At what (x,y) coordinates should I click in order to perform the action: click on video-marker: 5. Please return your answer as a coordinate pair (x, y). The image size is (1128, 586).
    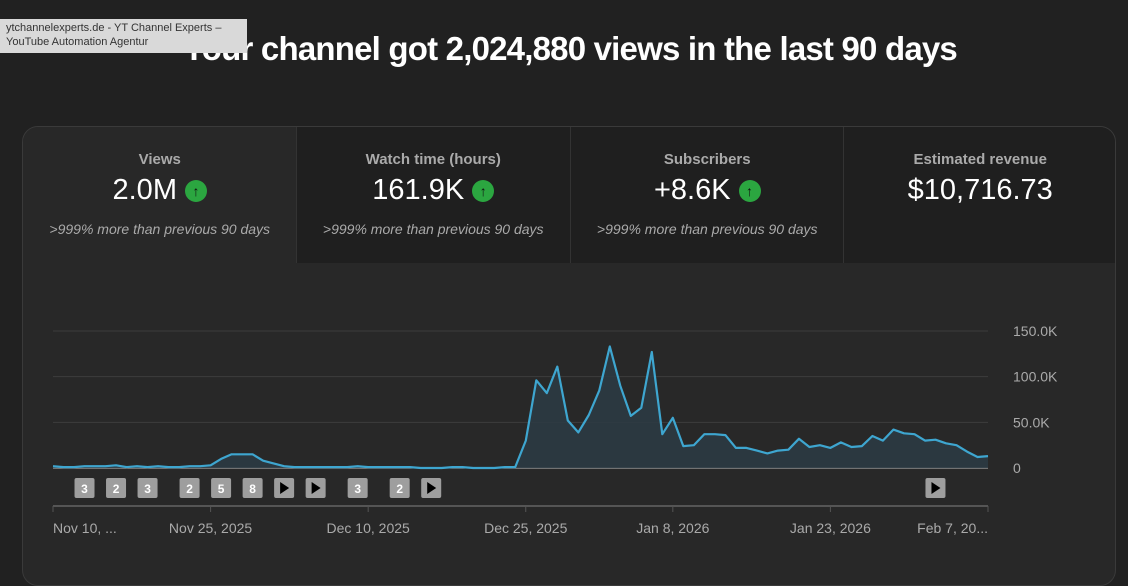
    Looking at the image, I should click on (221, 488).